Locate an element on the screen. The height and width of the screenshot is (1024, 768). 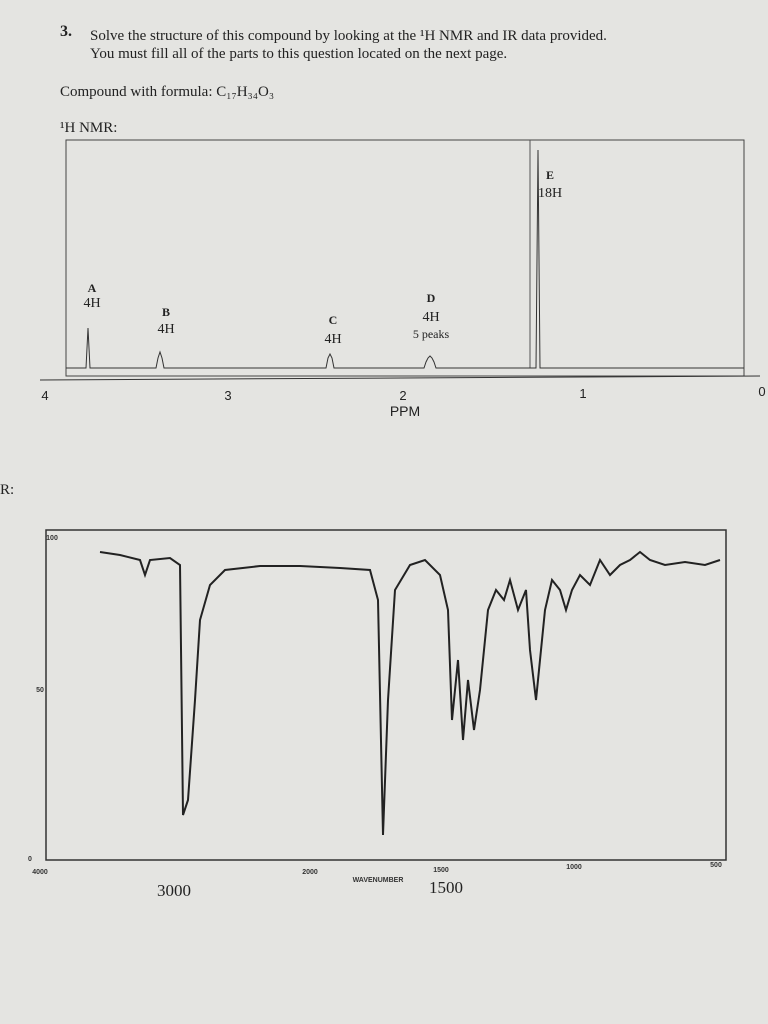
ir-x-tick-label: 500 is located at coordinates (716, 865).